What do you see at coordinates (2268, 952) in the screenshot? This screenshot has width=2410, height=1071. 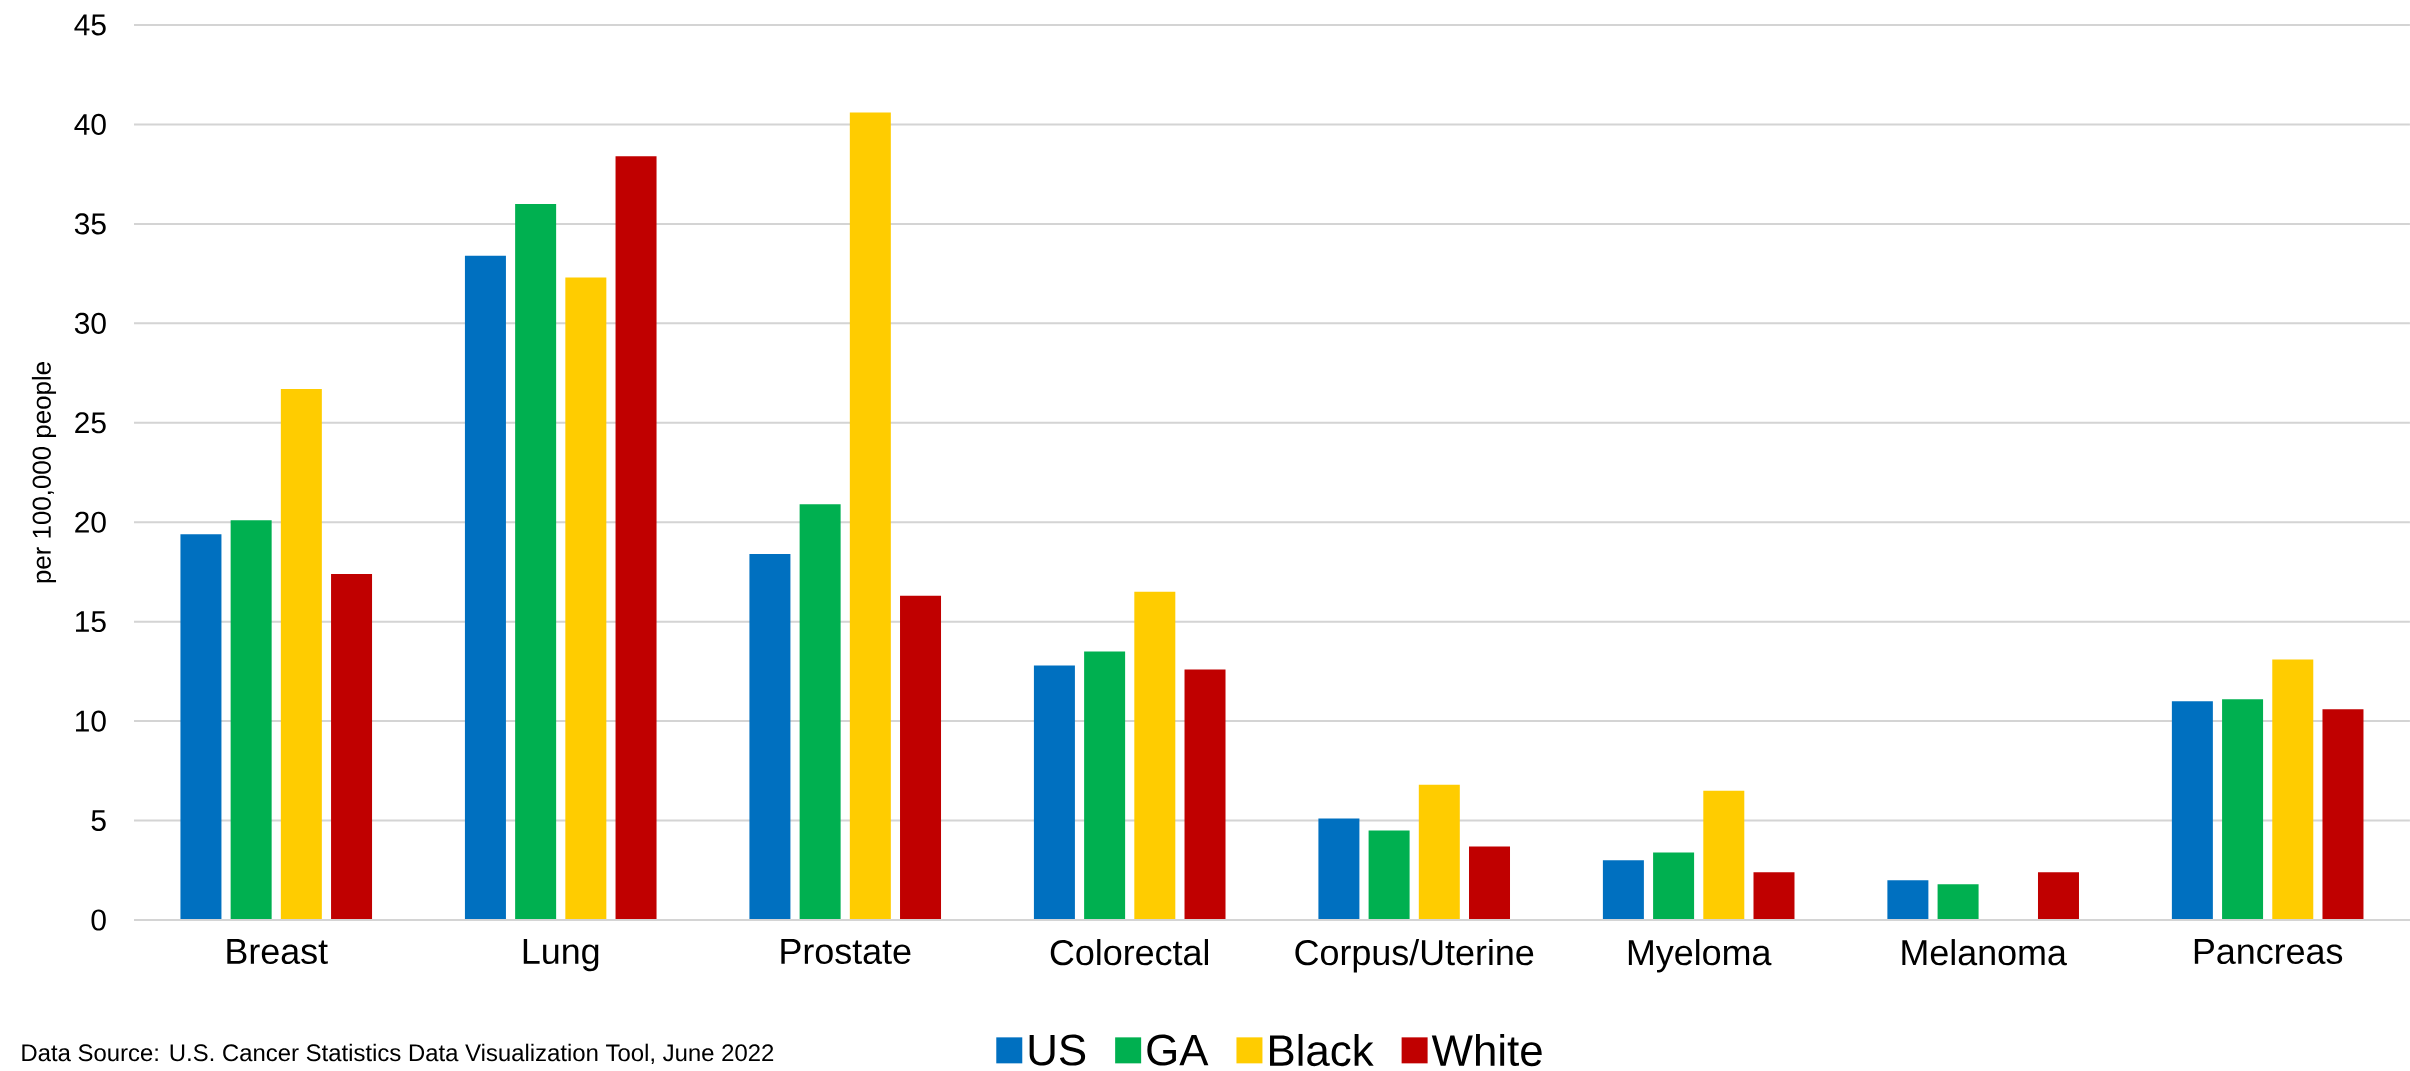 I see `x-tick-label: Pancreas` at bounding box center [2268, 952].